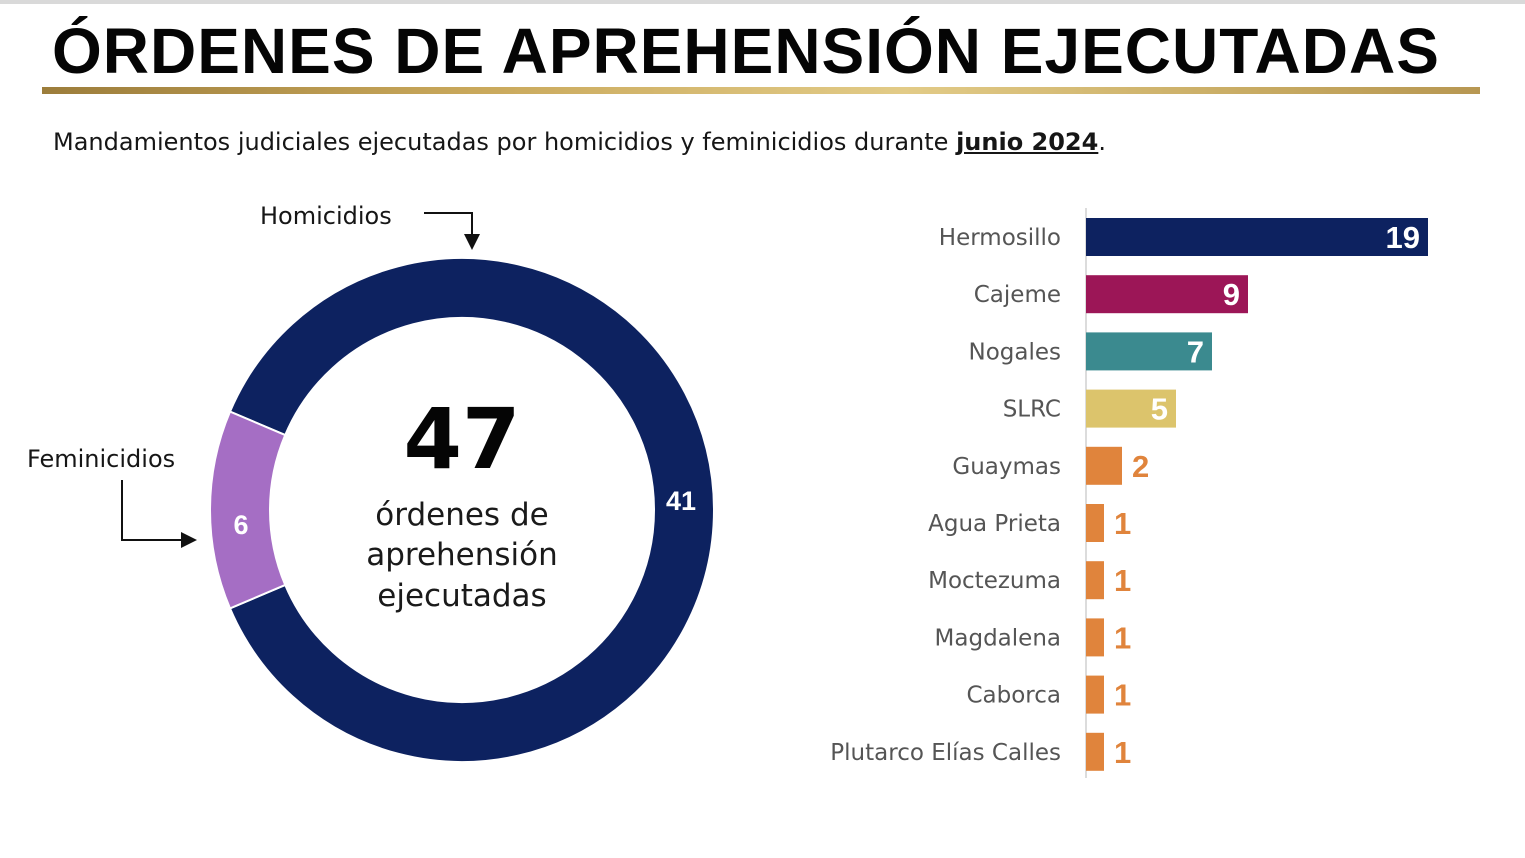 The height and width of the screenshot is (858, 1525). I want to click on bar-magdalena, so click(1095, 637).